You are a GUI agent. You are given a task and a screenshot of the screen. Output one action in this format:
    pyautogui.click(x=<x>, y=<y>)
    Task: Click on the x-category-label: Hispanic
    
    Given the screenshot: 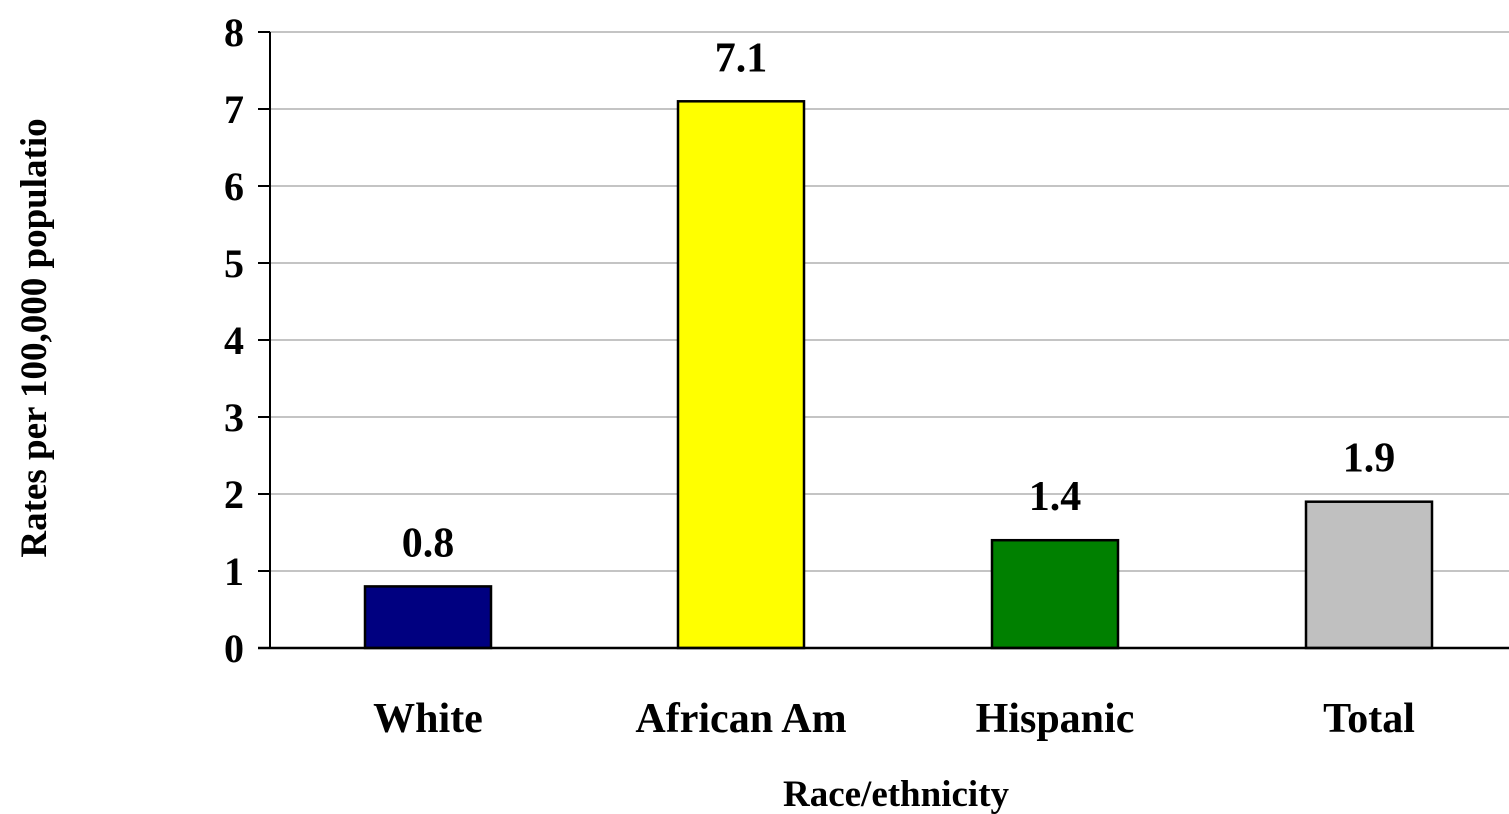 What is the action you would take?
    pyautogui.click(x=1055, y=719)
    